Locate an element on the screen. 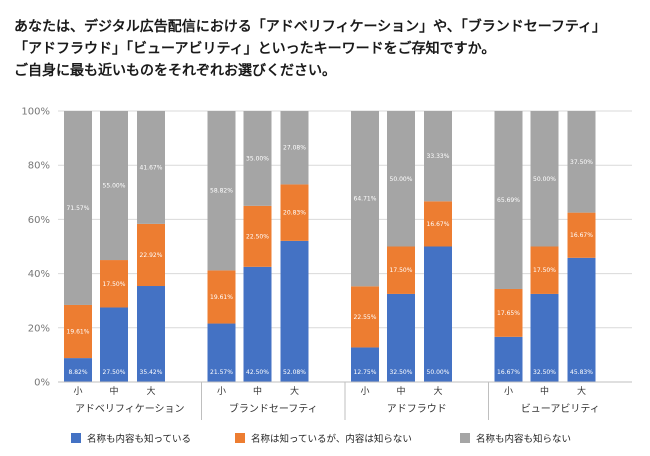  data-label: 22.55% is located at coordinates (365, 317).